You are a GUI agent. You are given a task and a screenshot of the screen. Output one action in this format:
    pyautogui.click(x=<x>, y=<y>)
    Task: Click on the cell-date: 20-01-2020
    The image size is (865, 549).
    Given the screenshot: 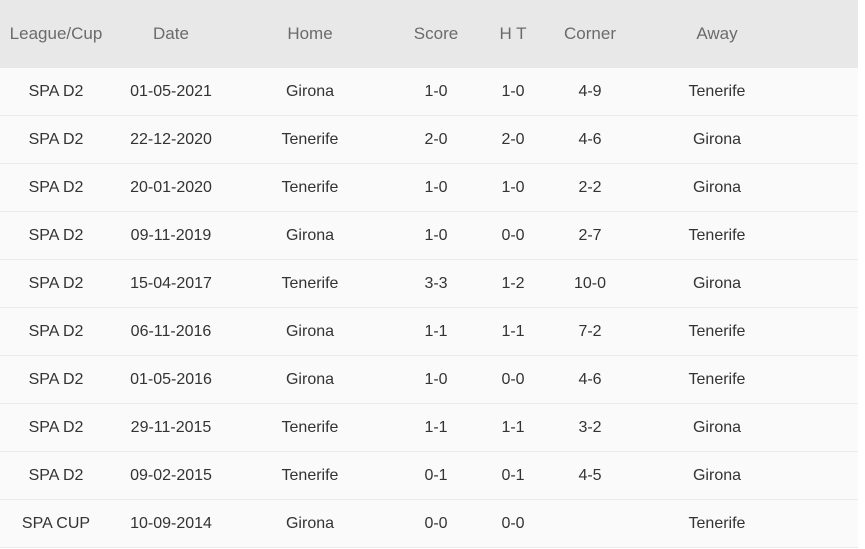 What is the action you would take?
    pyautogui.click(x=171, y=187)
    